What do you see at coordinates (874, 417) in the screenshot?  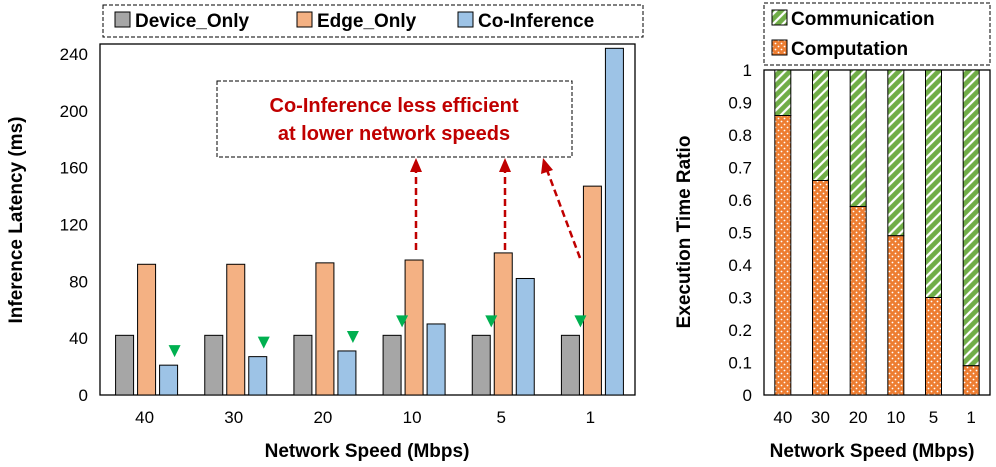 I see `right-x-ticks: 40 30 20 10 5 1` at bounding box center [874, 417].